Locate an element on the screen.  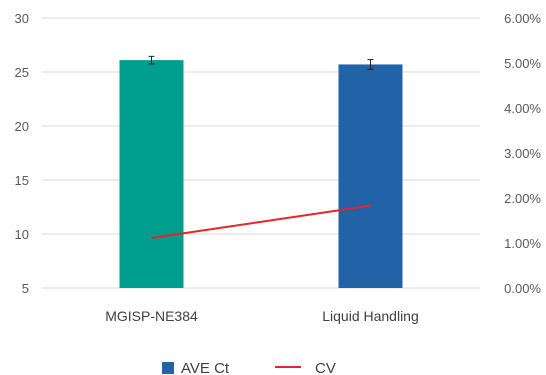
left-axis-ticks: 5 10 15 20 25 30 is located at coordinates (22, 153).